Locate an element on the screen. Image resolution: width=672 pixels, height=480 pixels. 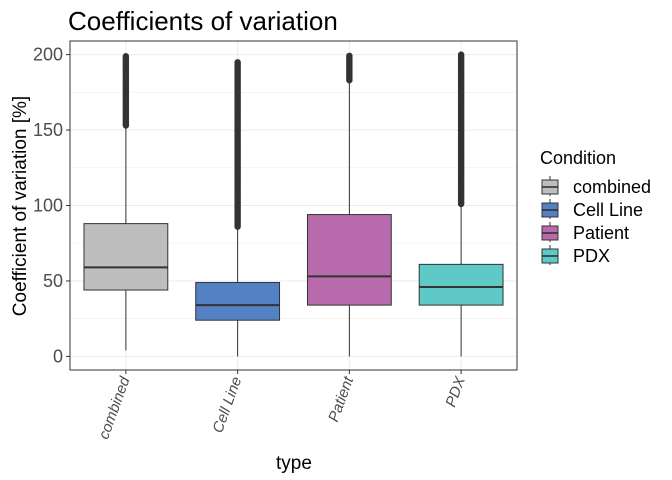
box-pdx is located at coordinates (461, 204).